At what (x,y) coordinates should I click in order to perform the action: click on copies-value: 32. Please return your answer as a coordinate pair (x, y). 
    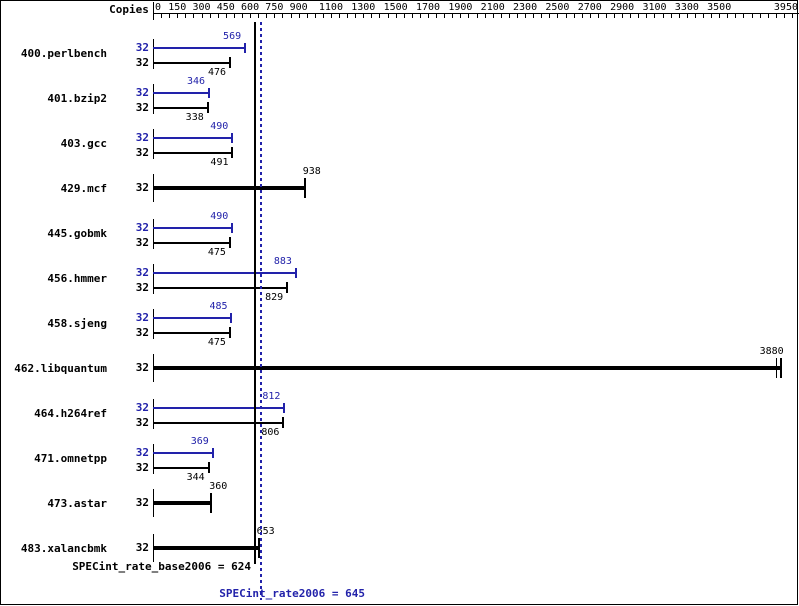
    Looking at the image, I should click on (142, 547).